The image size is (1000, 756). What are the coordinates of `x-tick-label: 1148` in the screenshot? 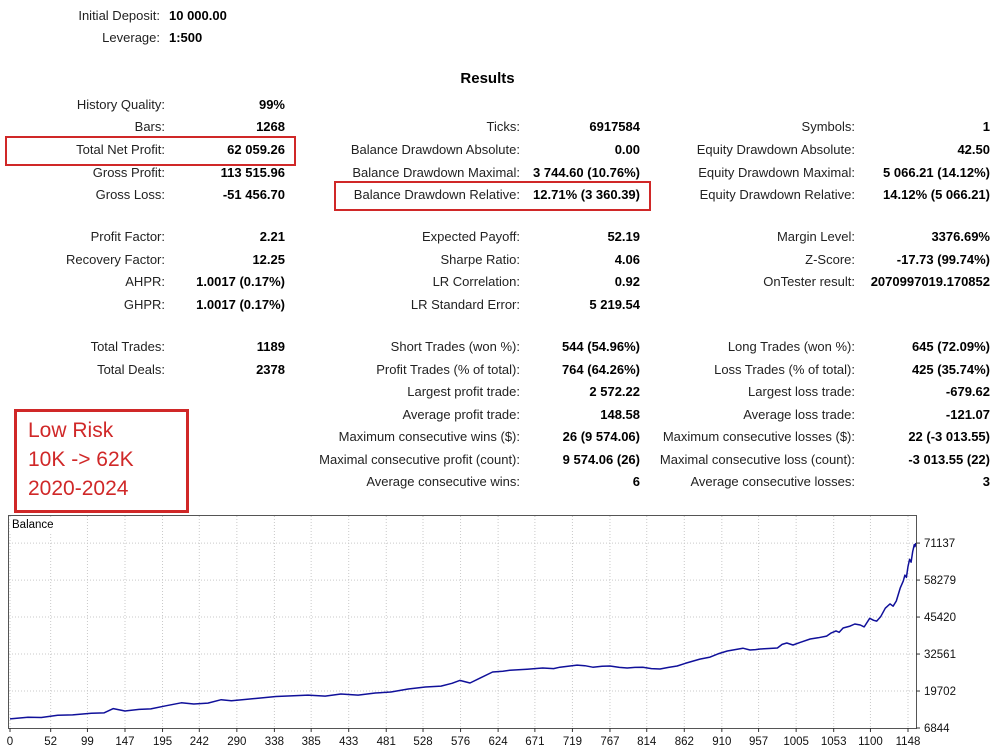 It's located at (908, 742).